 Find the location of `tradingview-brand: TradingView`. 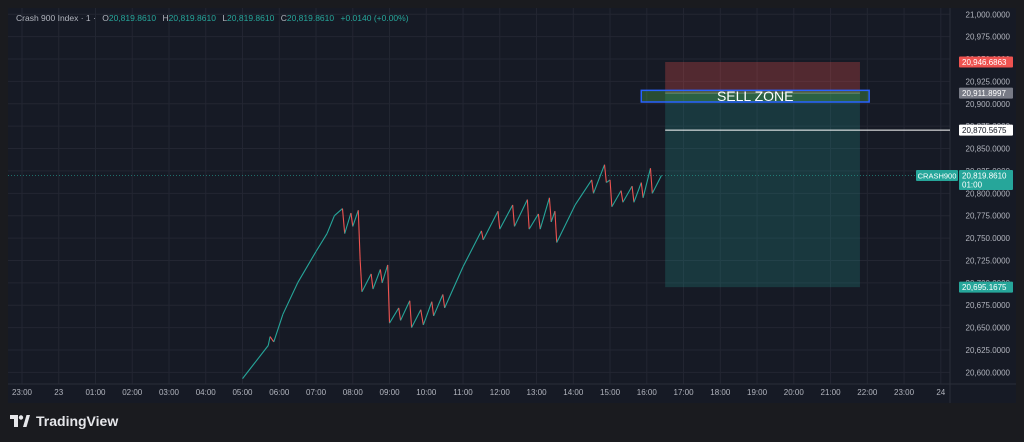

tradingview-brand: TradingView is located at coordinates (64, 421).